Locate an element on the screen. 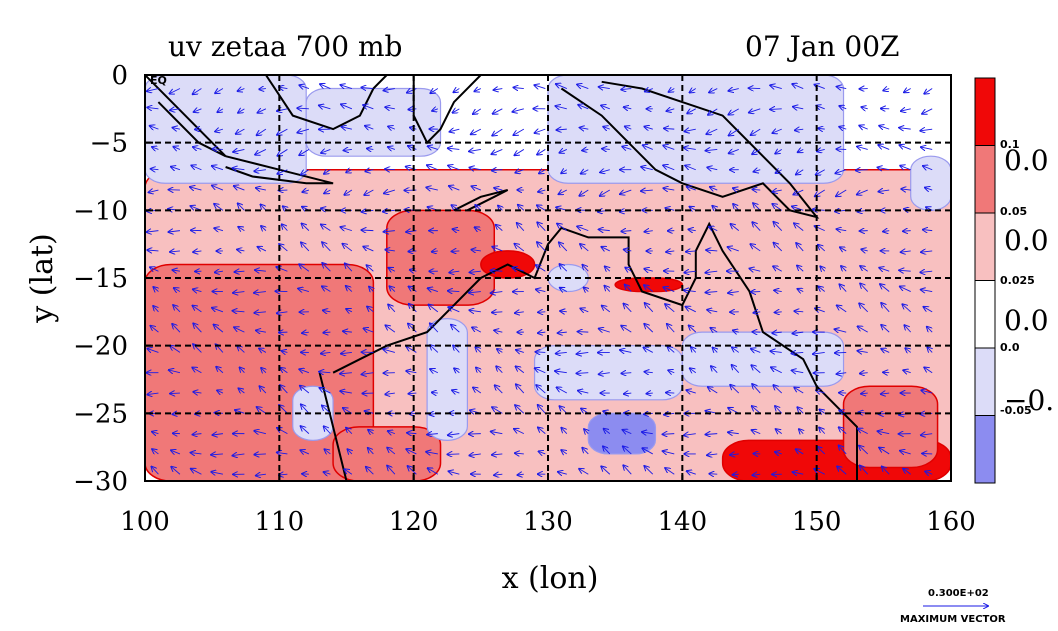 Image resolution: width=1058 pixels, height=631 pixels. y-tick-label: −30 is located at coordinates (100, 482).